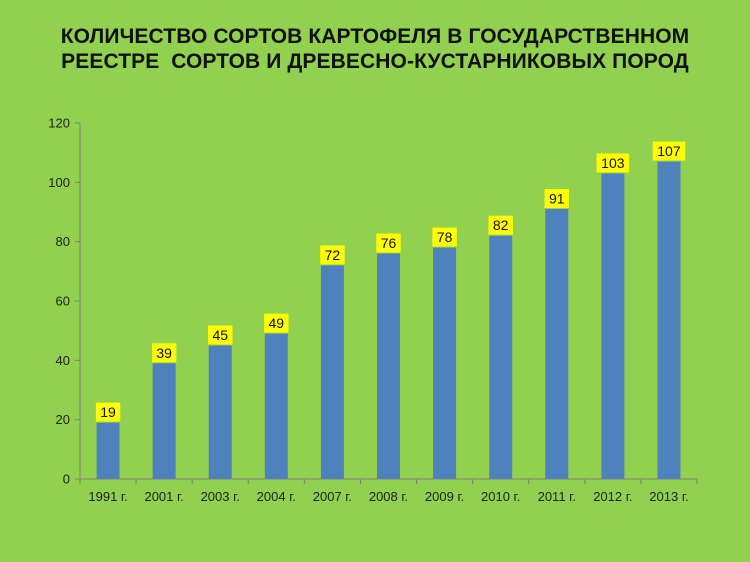 The width and height of the screenshot is (750, 562). What do you see at coordinates (63, 360) in the screenshot?
I see `y-tick-label: 40` at bounding box center [63, 360].